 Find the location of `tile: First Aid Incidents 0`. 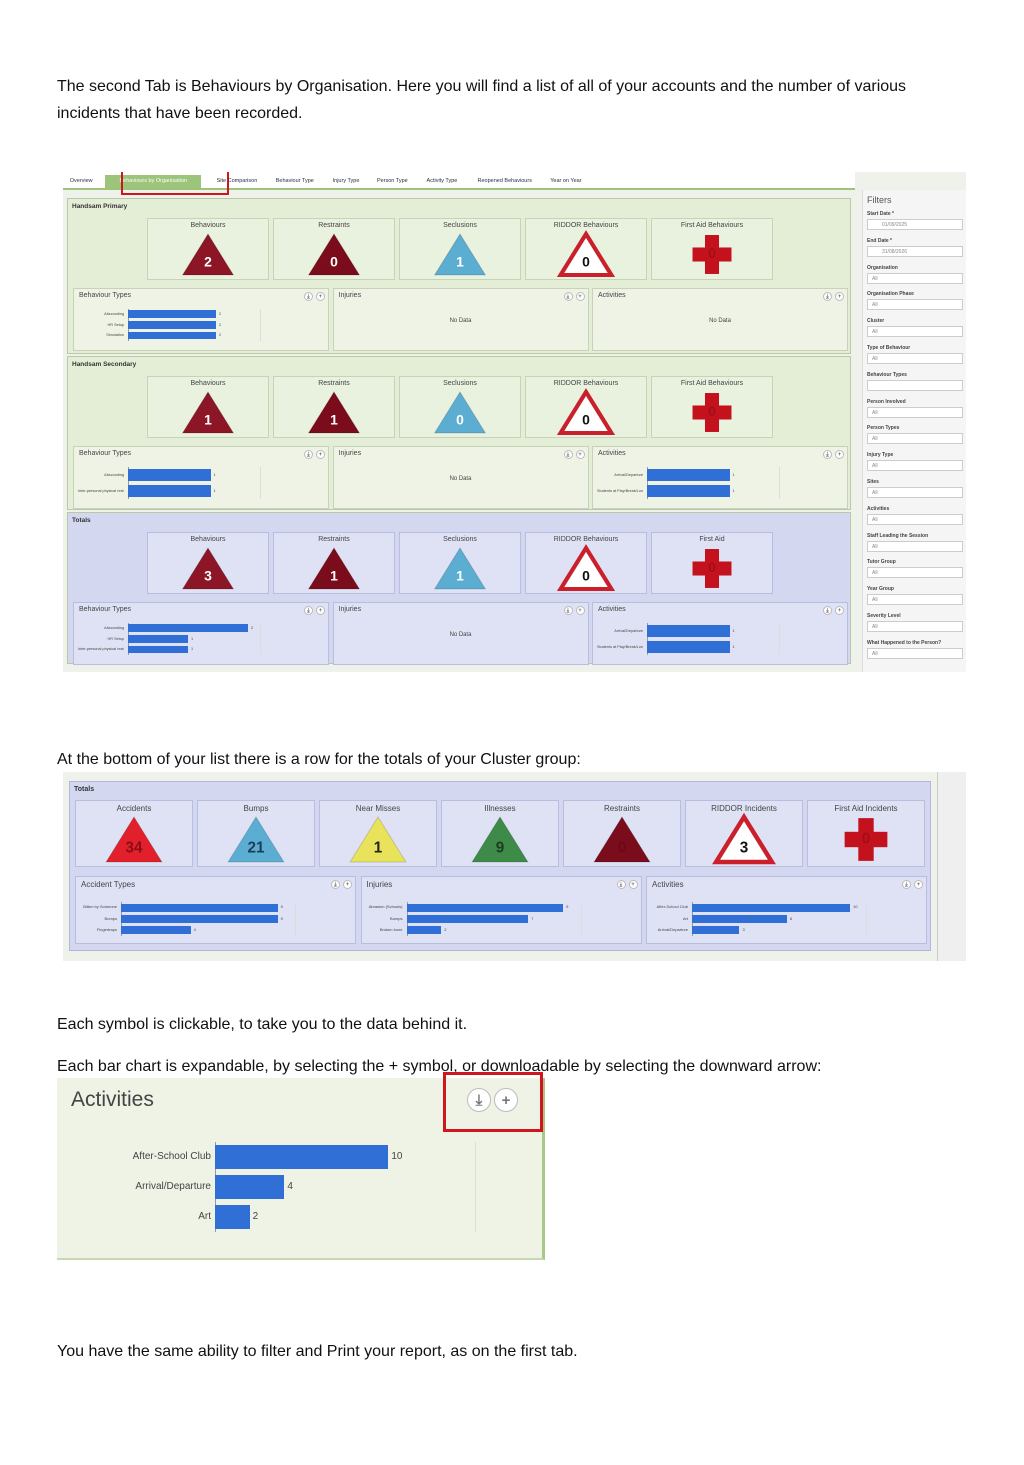

tile: First Aid Incidents 0 is located at coordinates (866, 833).